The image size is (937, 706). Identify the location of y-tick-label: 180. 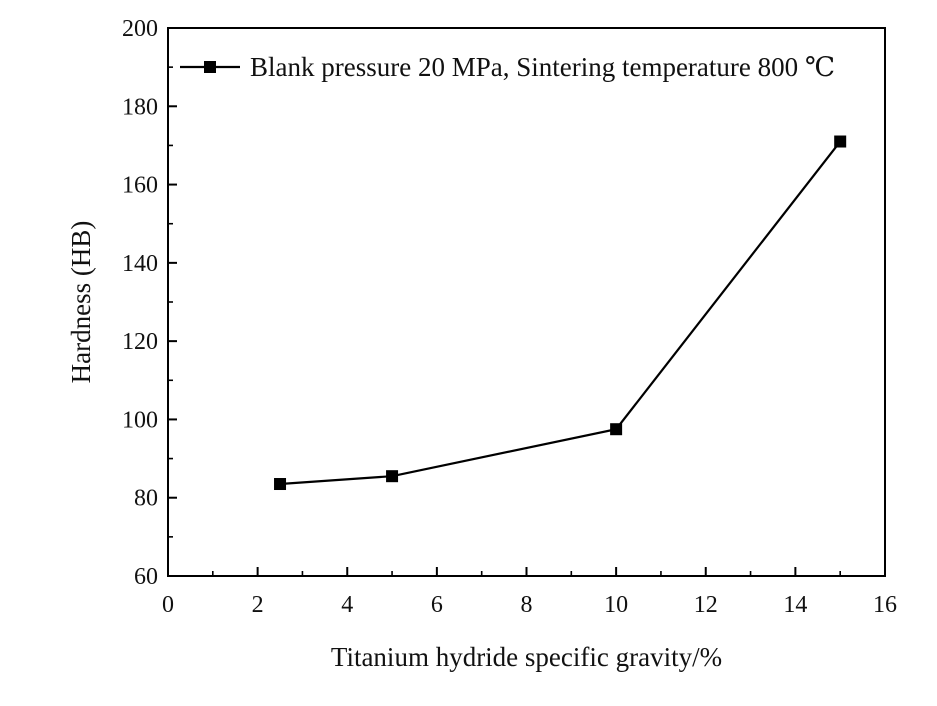
(140, 107).